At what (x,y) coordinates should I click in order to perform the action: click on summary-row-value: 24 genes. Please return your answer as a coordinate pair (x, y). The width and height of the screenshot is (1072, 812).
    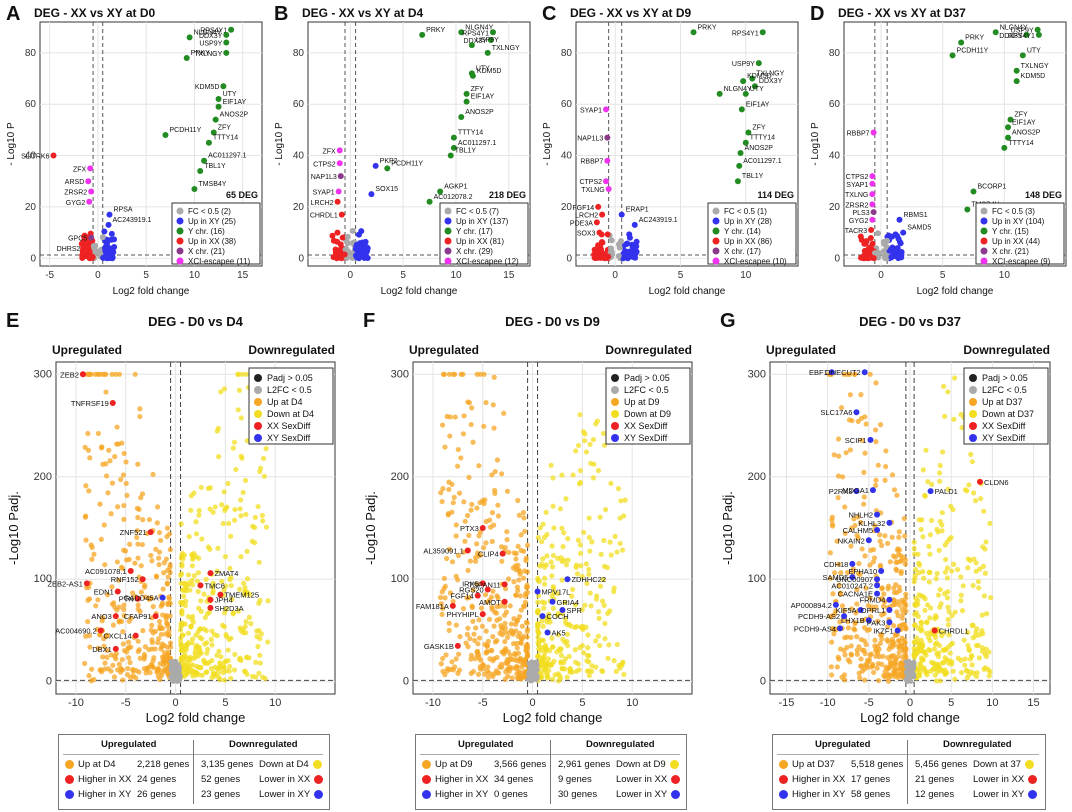
    Looking at the image, I should click on (157, 779).